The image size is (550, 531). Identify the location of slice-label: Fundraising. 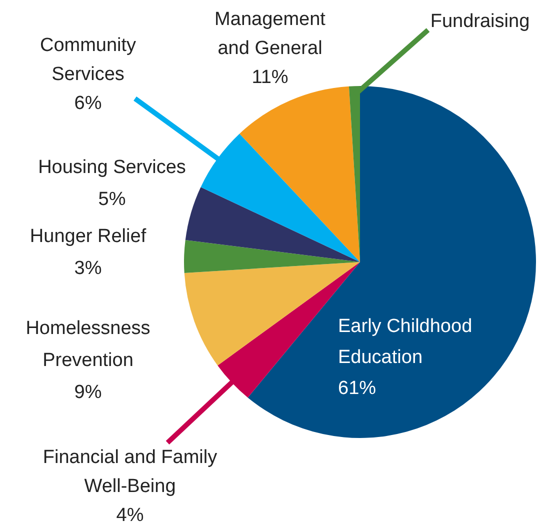
(480, 21).